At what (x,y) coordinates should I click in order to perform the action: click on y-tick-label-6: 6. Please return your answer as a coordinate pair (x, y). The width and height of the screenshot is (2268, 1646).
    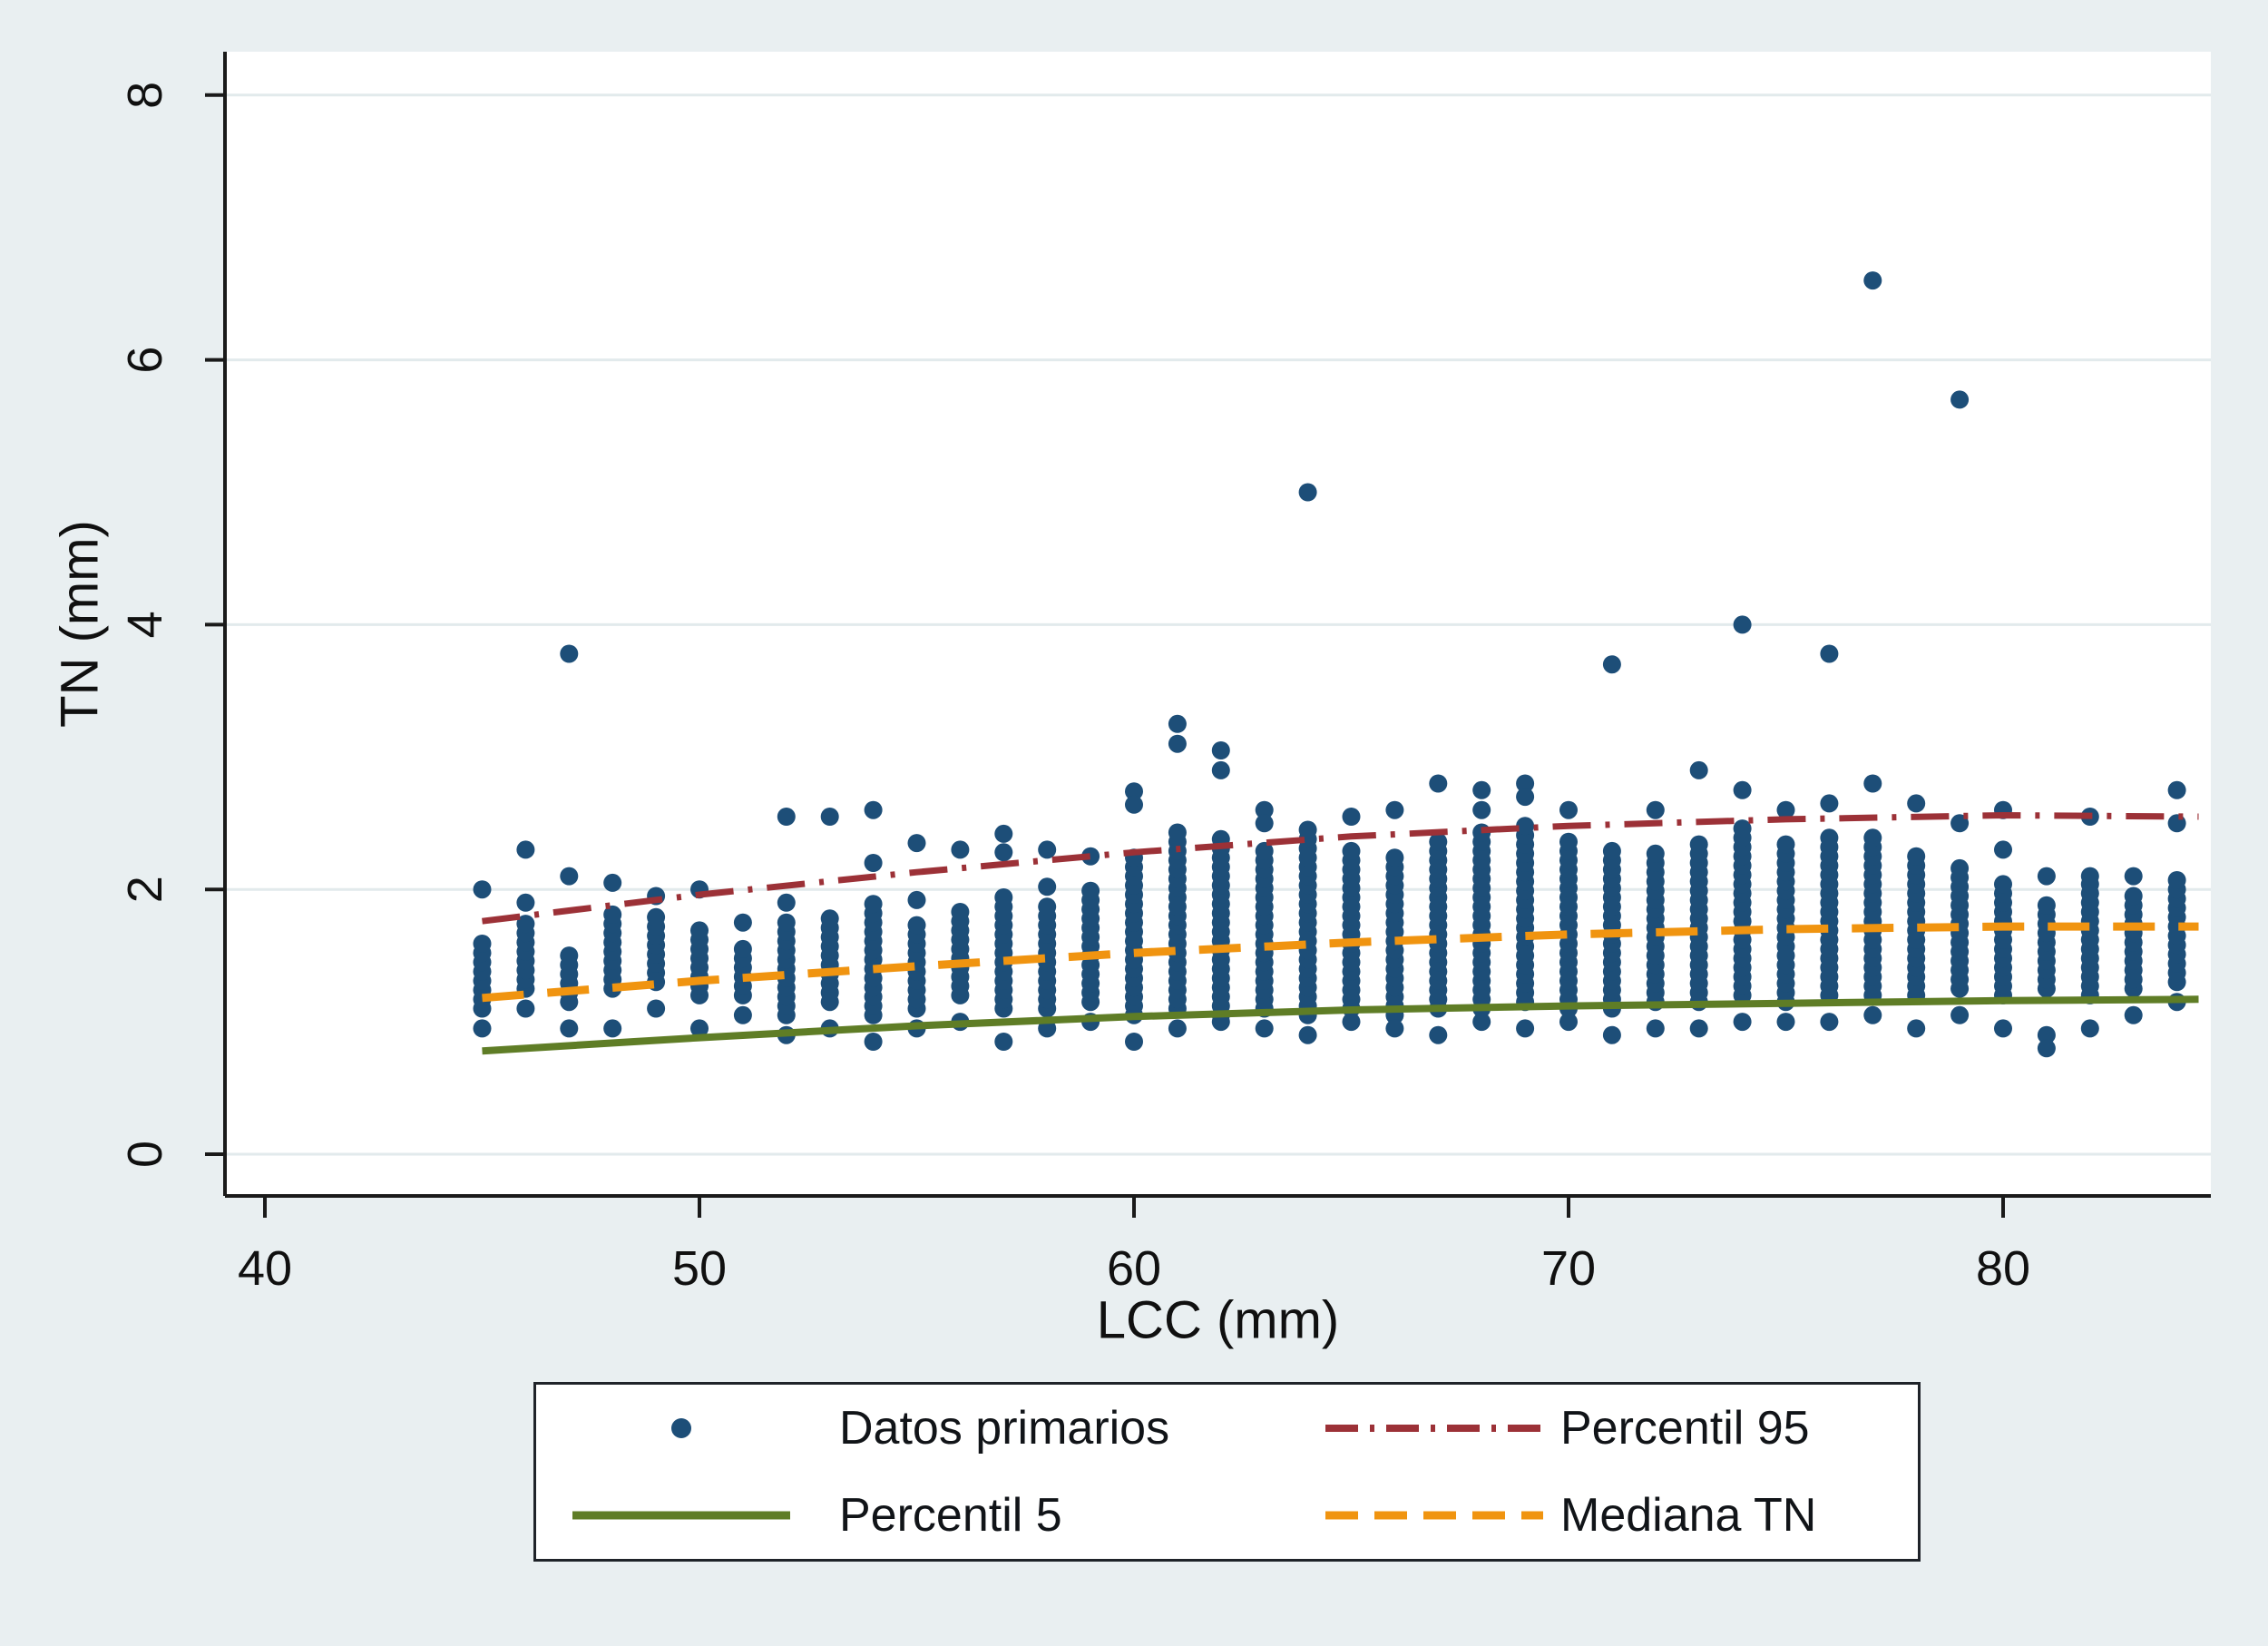
    Looking at the image, I should click on (145, 360).